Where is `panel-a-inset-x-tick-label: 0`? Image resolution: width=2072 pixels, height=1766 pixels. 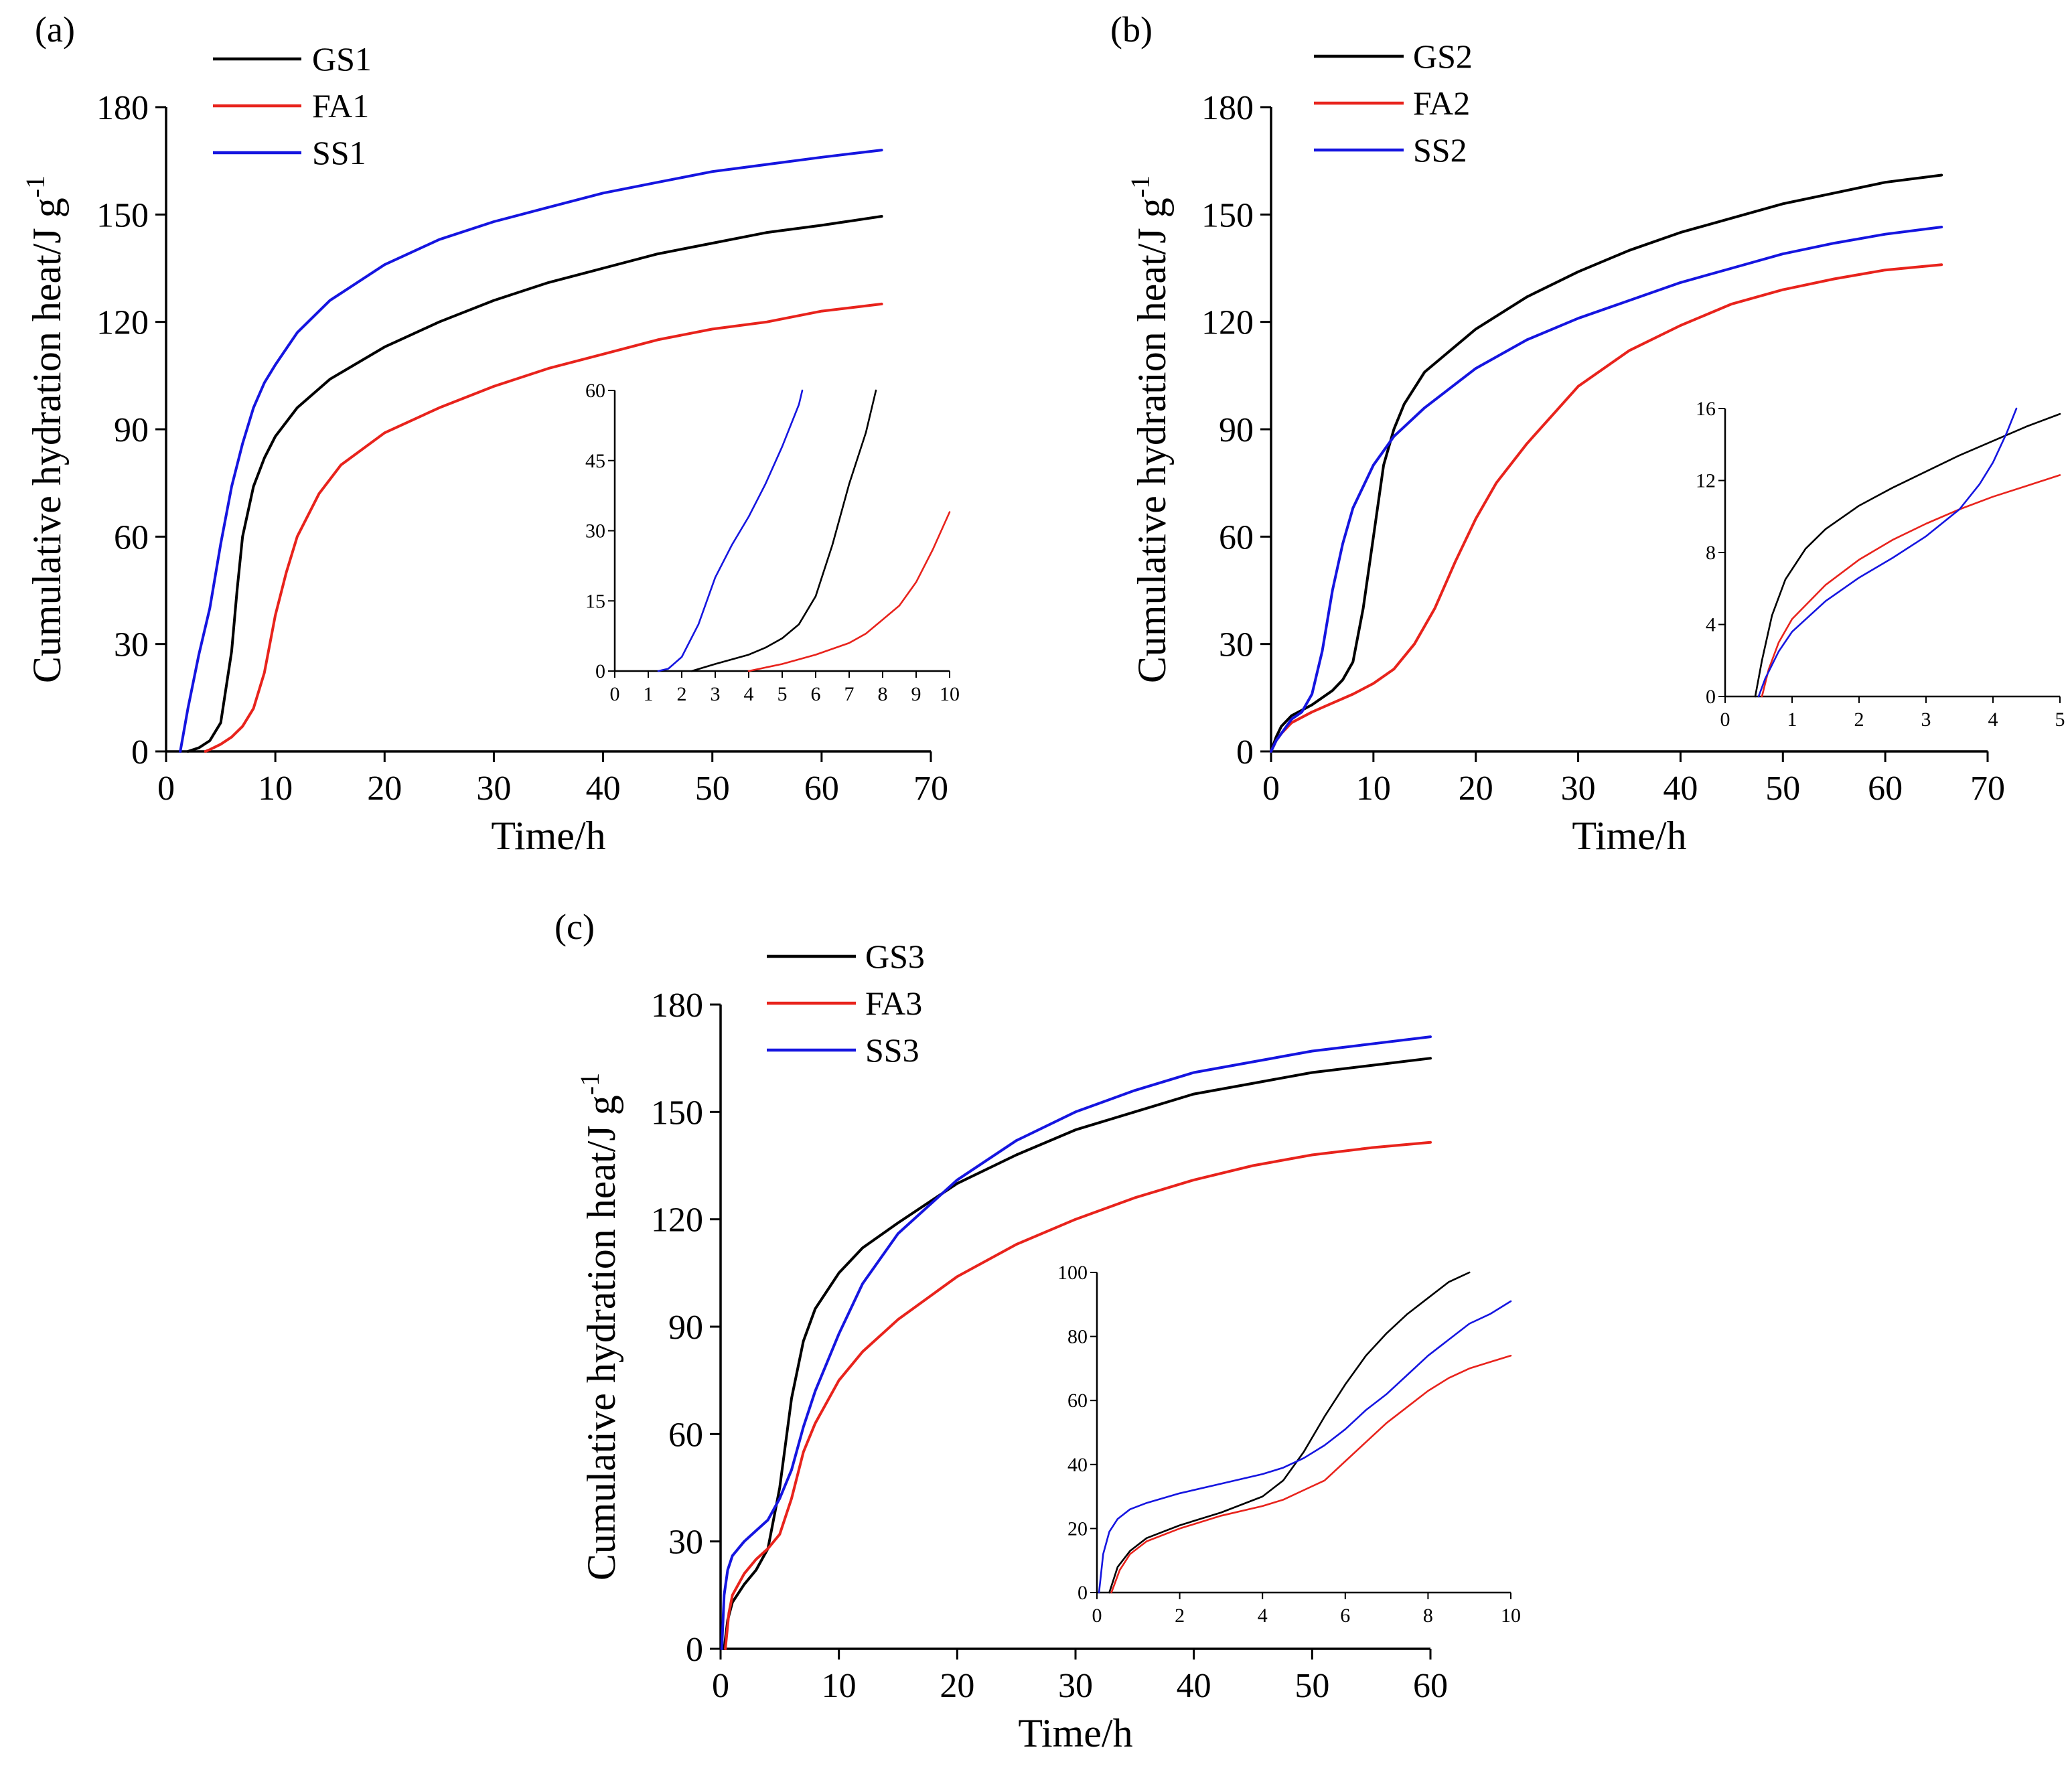 panel-a-inset-x-tick-label: 0 is located at coordinates (615, 694).